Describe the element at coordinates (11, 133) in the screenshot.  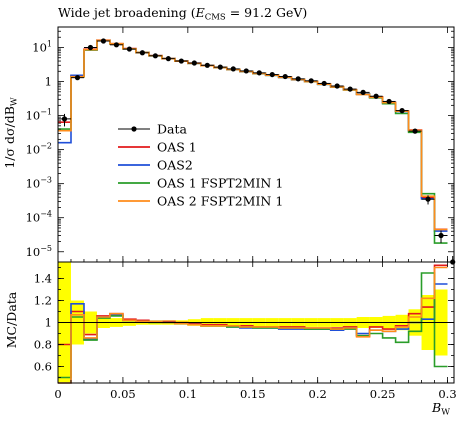
I see `y-axis-label: 1/σ dσ/dBW` at that location.